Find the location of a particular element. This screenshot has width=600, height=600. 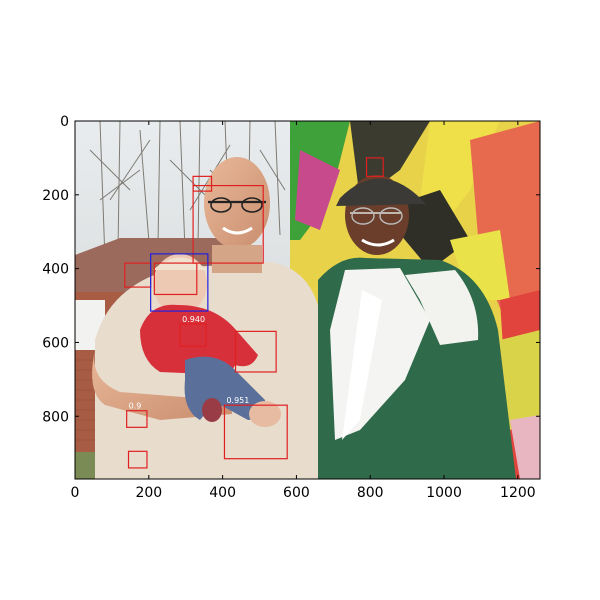

detection-score-label: 0.9 is located at coordinates (135, 406).